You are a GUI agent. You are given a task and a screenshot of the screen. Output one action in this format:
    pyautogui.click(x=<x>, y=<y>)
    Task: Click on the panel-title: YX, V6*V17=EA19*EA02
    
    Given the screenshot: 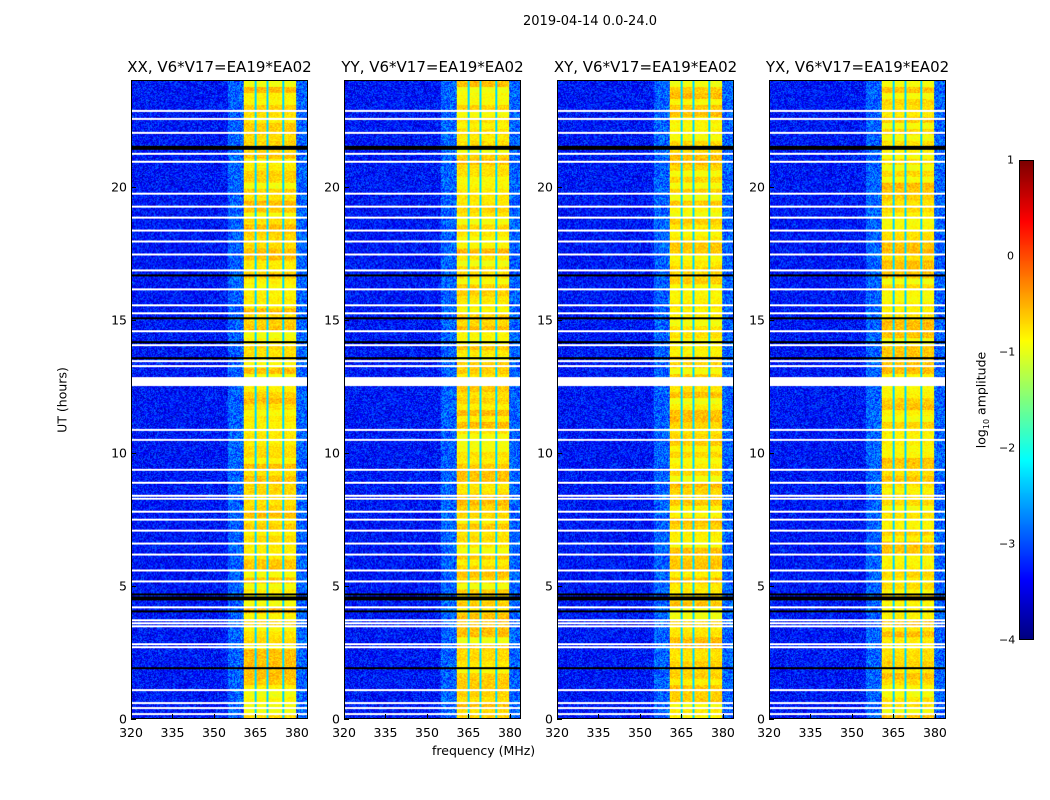 What is the action you would take?
    pyautogui.click(x=857, y=67)
    